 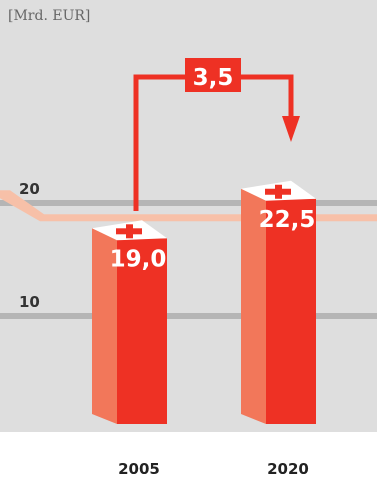 I want to click on reference-line, so click(x=188, y=206).